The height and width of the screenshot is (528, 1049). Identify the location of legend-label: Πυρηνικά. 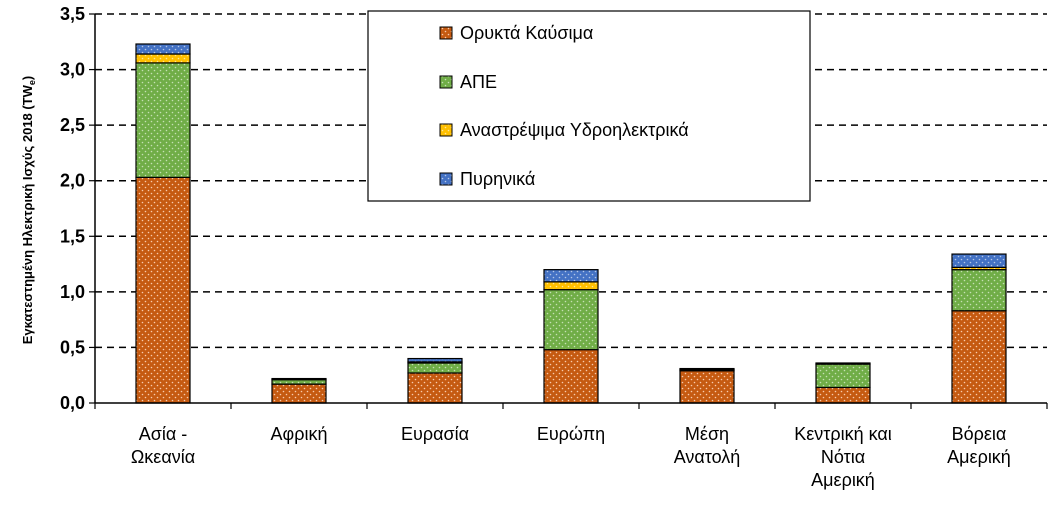
(497, 179).